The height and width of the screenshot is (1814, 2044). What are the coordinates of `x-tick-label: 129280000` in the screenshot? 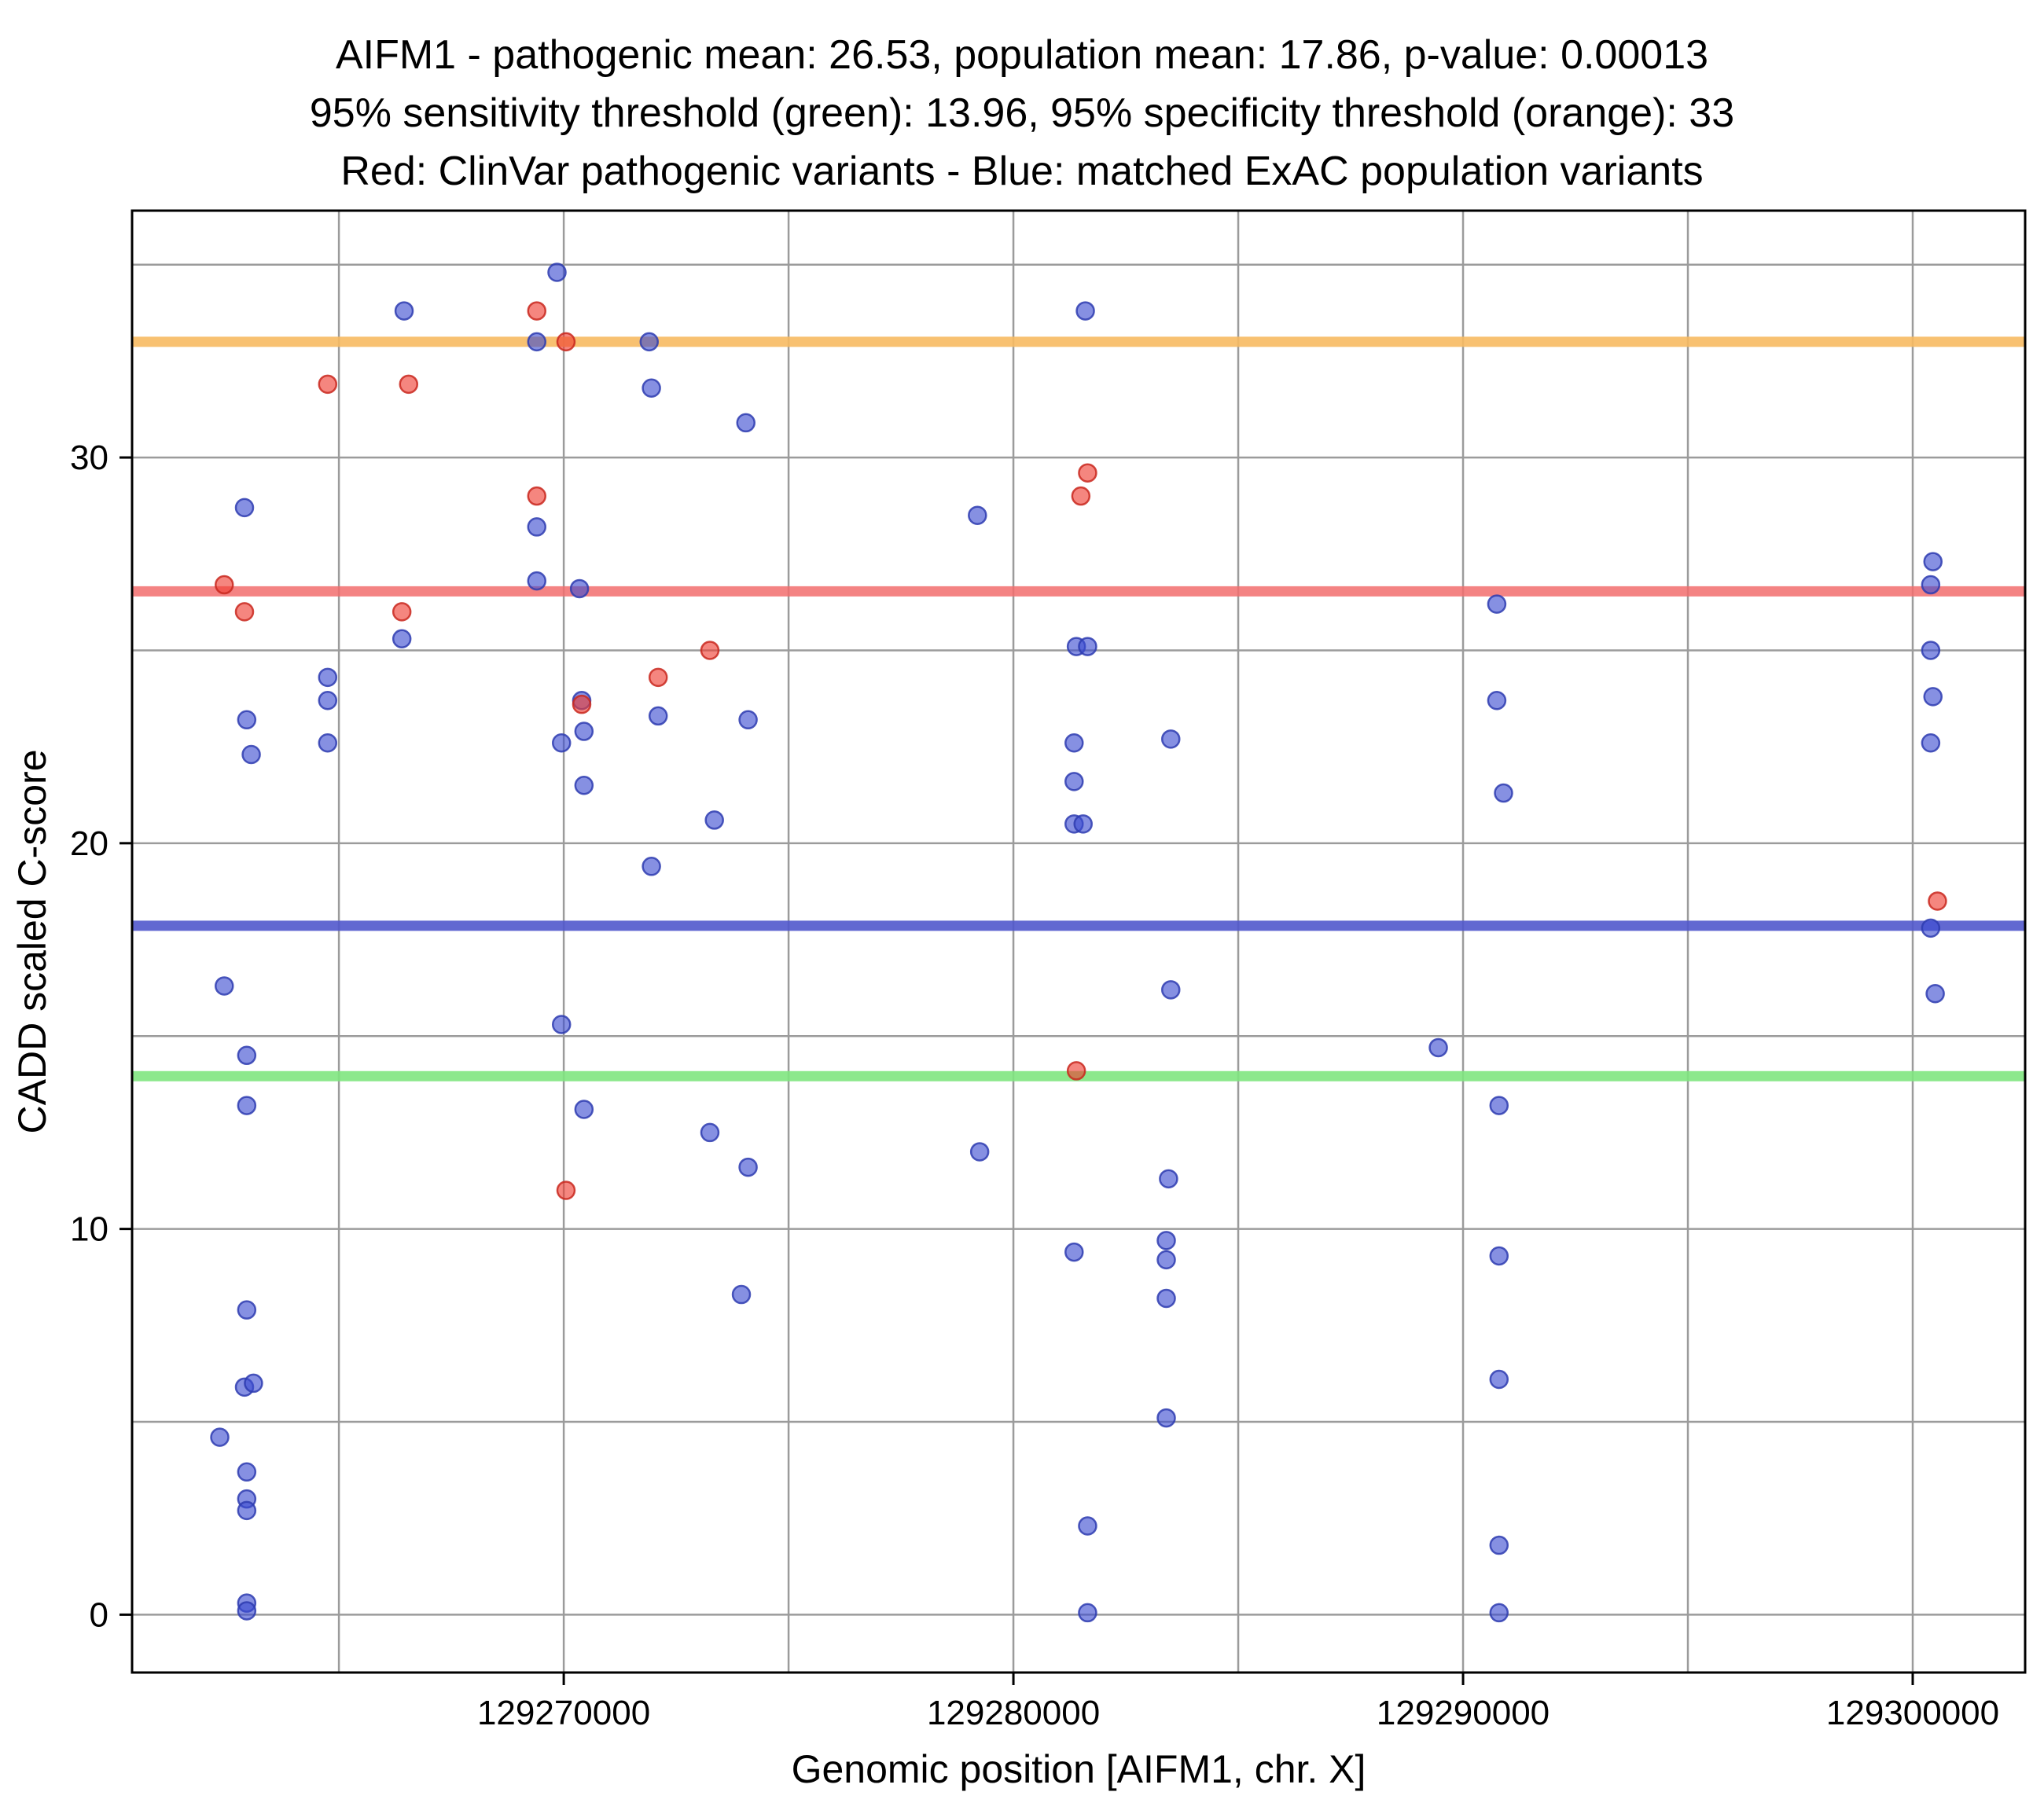 It's located at (1014, 1713).